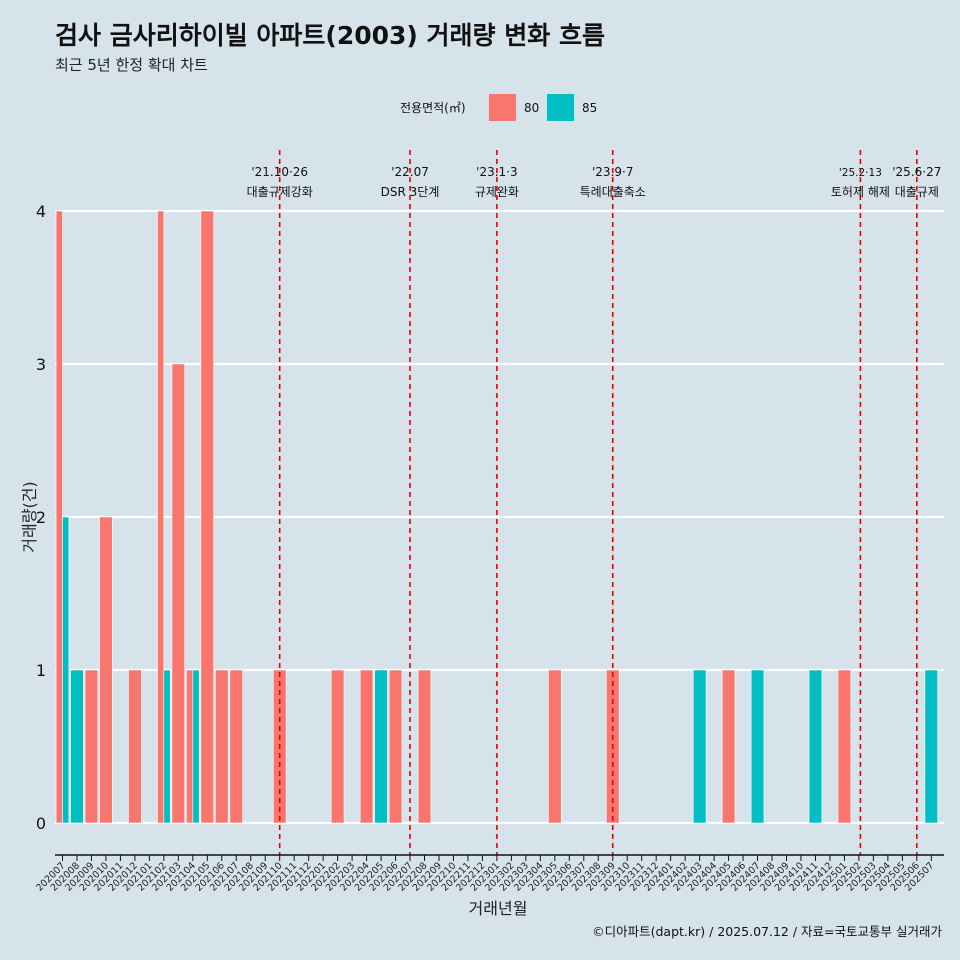 This screenshot has width=960, height=960. Describe the element at coordinates (916, 172) in the screenshot. I see `annotation-date: '25.6·27` at that location.